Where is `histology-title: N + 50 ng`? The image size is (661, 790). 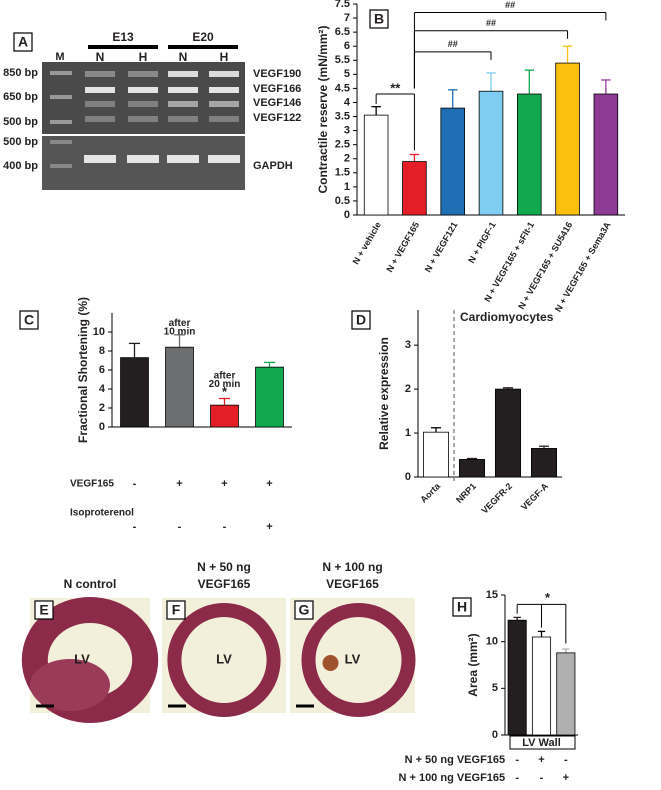 histology-title: N + 50 ng is located at coordinates (224, 567).